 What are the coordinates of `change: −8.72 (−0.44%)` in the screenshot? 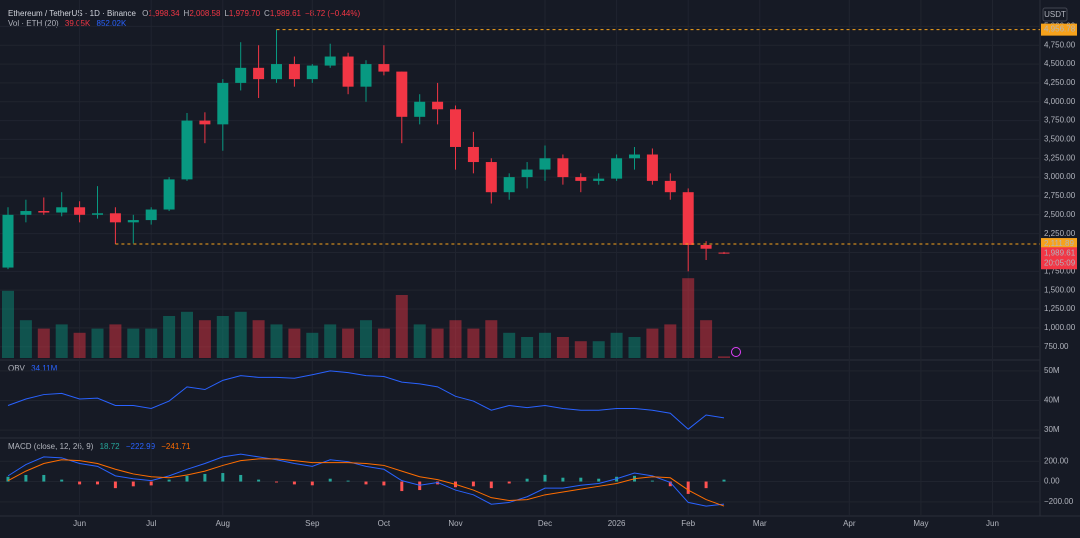 It's located at (332, 13).